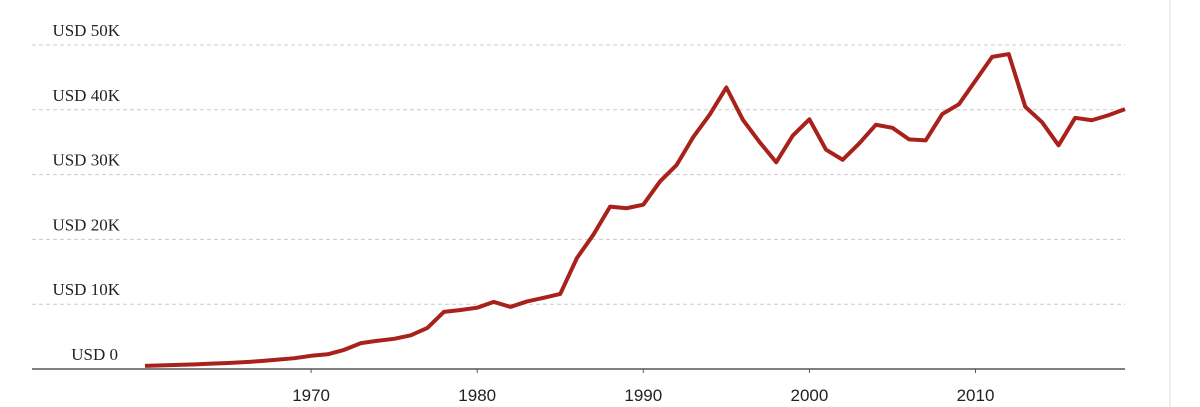  Describe the element at coordinates (86, 95) in the screenshot. I see `y-tick-label: USD 40K` at that location.